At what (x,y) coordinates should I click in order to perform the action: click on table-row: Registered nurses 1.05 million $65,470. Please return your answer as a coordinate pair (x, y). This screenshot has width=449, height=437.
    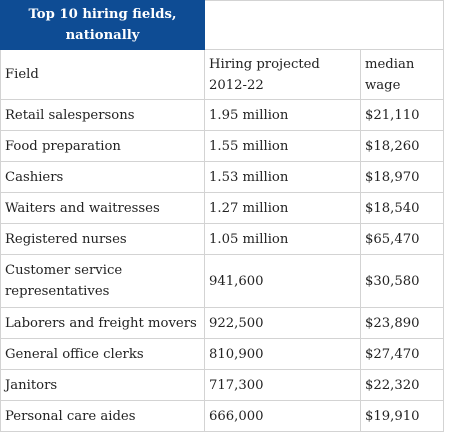
    Looking at the image, I should click on (222, 239).